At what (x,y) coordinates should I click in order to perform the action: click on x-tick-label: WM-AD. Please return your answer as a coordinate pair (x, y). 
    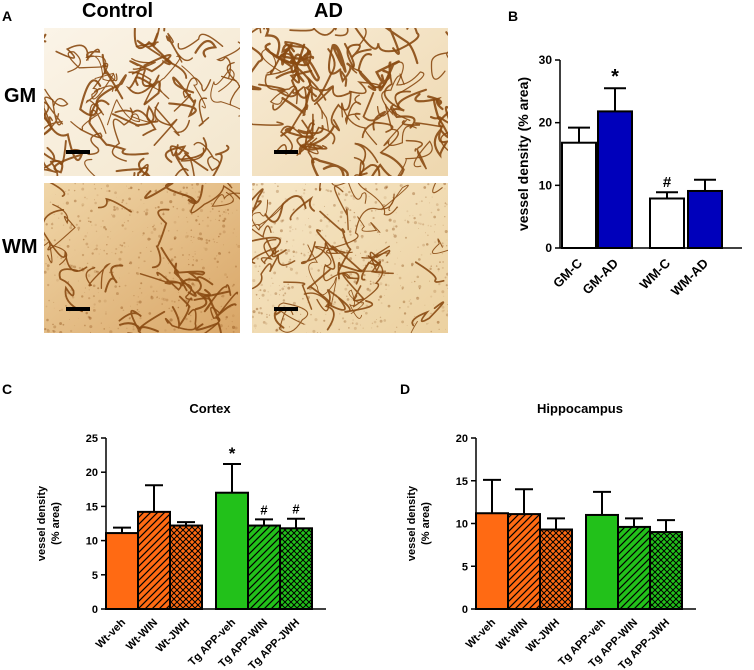
    Looking at the image, I should click on (689, 277).